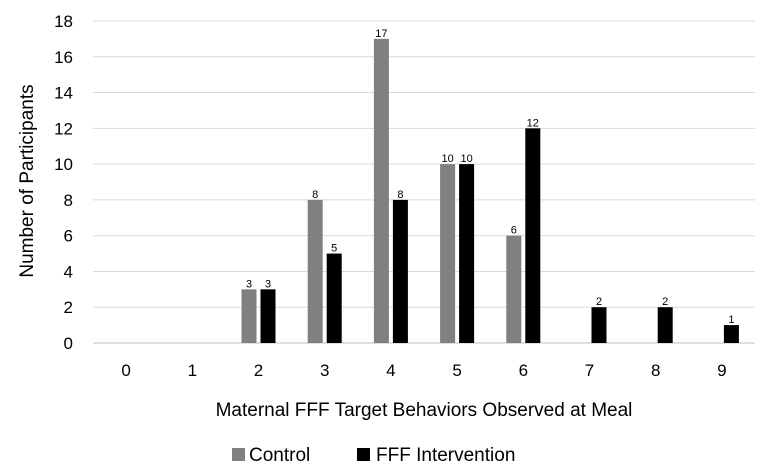 This screenshot has width=757, height=467. What do you see at coordinates (279, 455) in the screenshot?
I see `legend-label: Control` at bounding box center [279, 455].